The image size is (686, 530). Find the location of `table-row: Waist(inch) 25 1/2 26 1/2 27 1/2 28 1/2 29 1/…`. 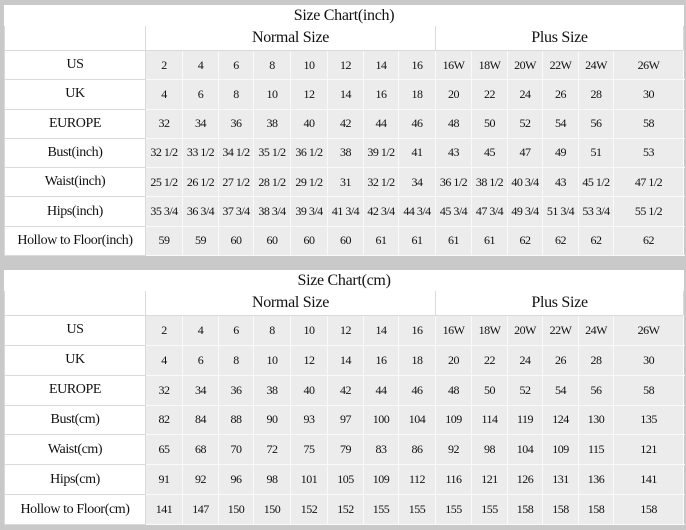

table-row: Waist(inch) 25 1/2 26 1/2 27 1/2 28 1/2 29 1/… is located at coordinates (344, 182).